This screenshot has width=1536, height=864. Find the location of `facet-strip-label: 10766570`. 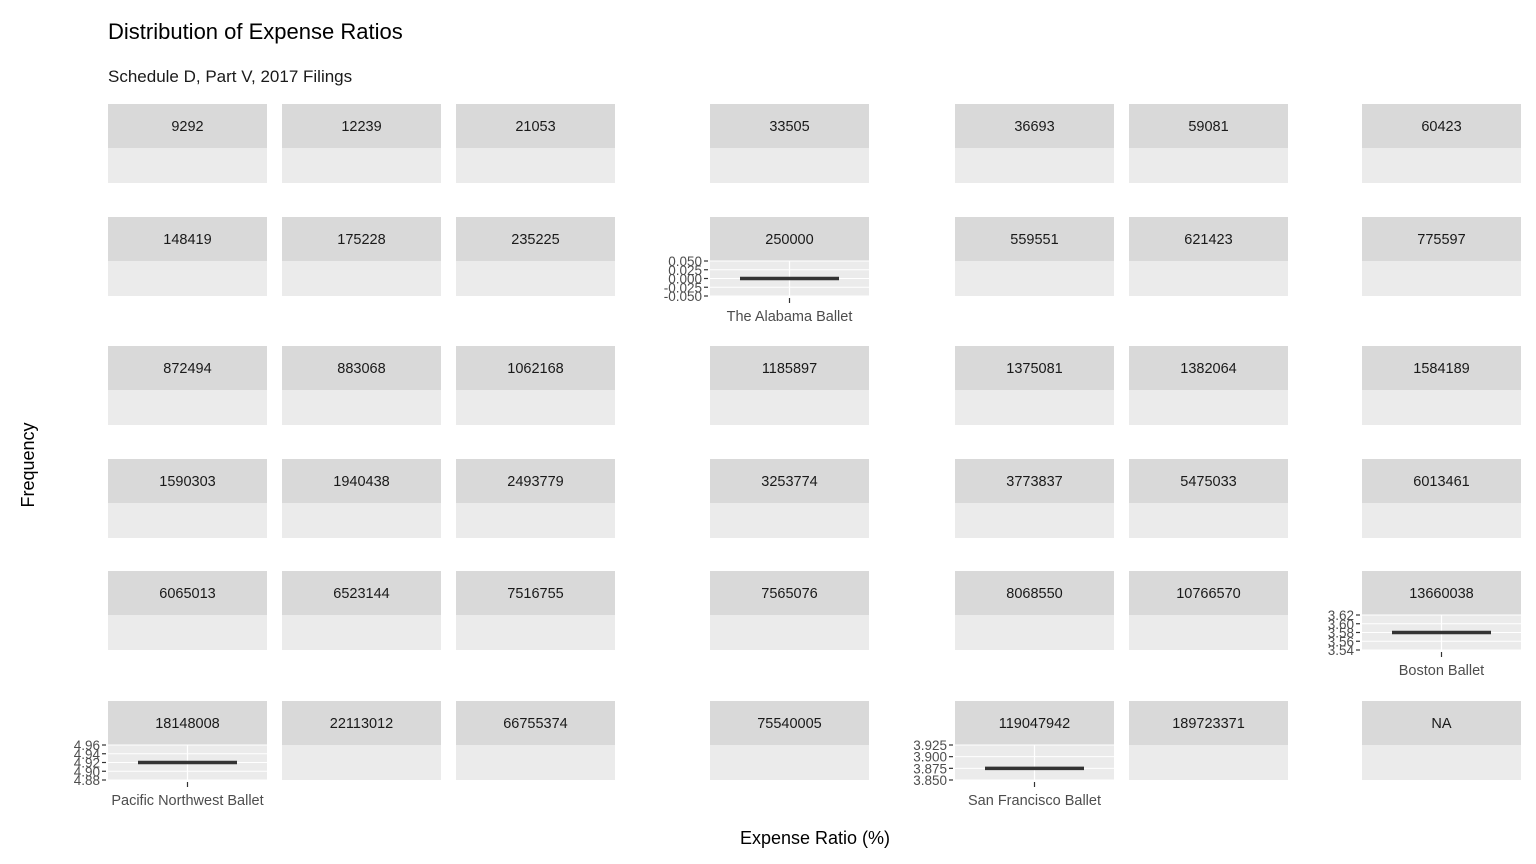

facet-strip-label: 10766570 is located at coordinates (1208, 594).